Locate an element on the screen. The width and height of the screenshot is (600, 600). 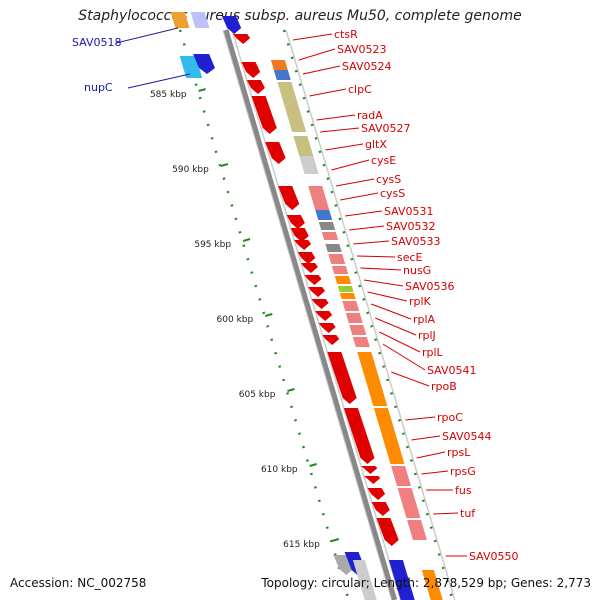
gene-label-red: rplA is located at coordinates (424, 319).